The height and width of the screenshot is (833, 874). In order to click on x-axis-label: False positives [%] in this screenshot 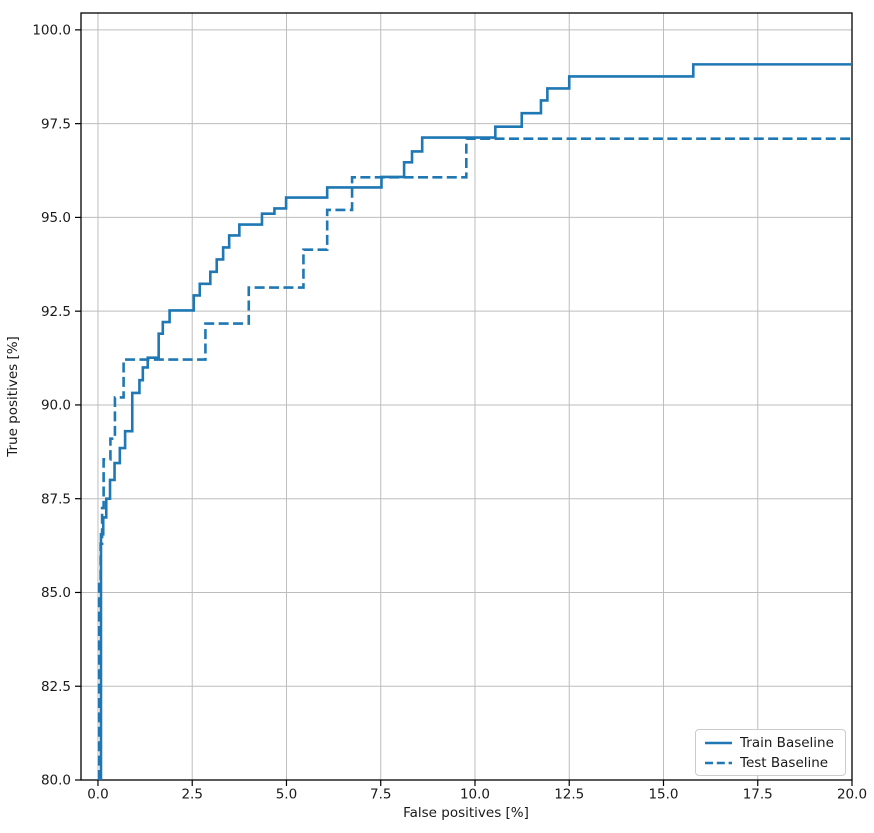, I will do `click(466, 813)`.